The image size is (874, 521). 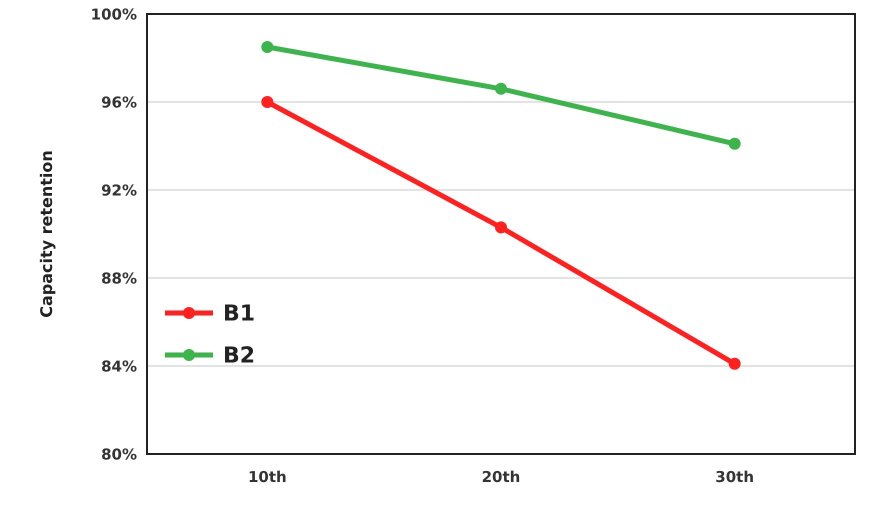 What do you see at coordinates (46, 234) in the screenshot?
I see `y-axis-title: Capacity retention` at bounding box center [46, 234].